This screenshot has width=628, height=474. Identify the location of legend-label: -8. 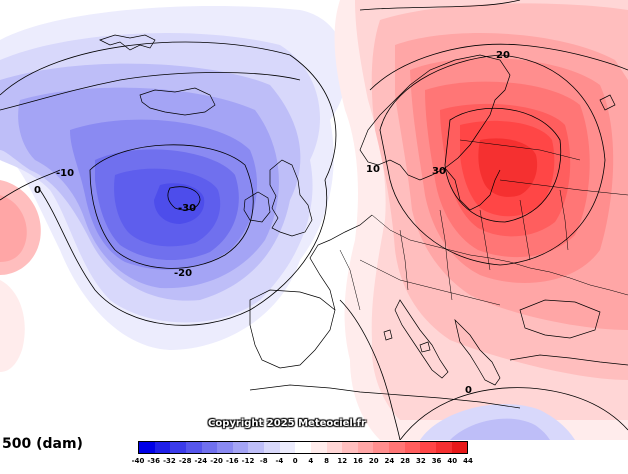
(263, 461).